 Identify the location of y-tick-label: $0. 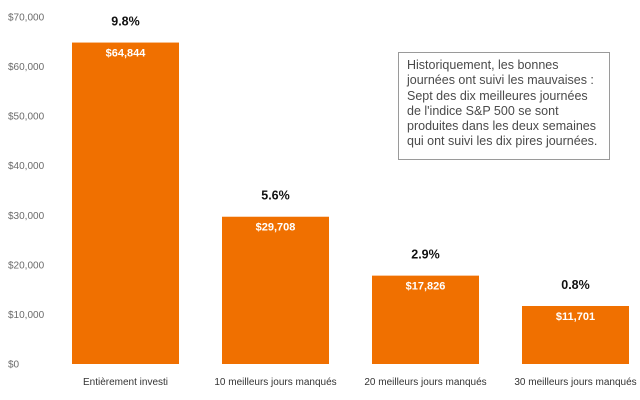
(14, 365).